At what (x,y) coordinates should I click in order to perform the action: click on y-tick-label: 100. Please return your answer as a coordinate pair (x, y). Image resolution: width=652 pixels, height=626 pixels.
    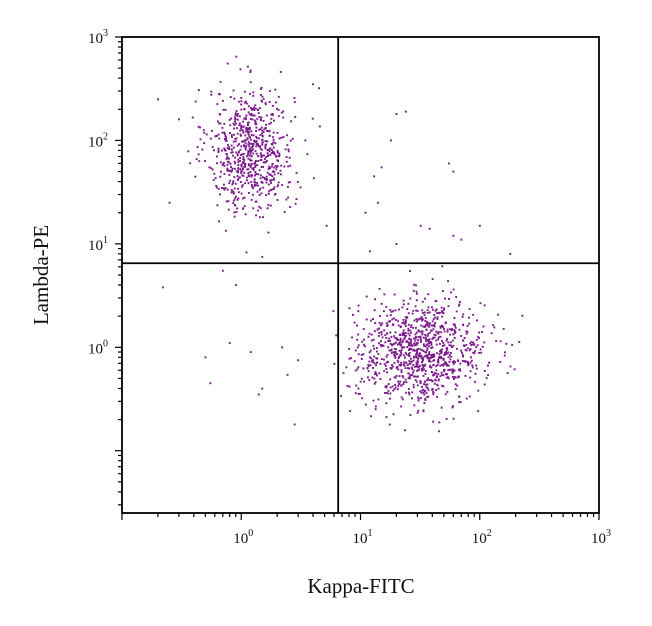
    Looking at the image, I should click on (98, 347).